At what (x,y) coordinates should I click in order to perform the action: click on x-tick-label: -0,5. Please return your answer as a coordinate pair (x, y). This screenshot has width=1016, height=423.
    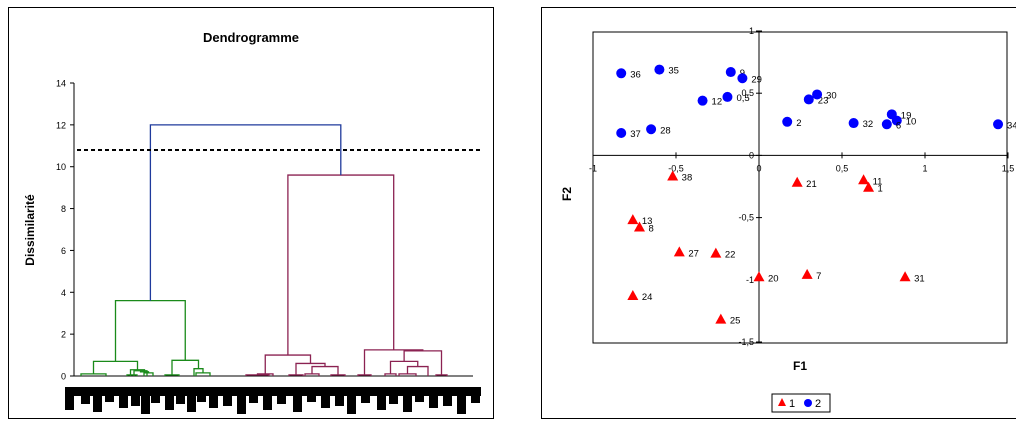
    Looking at the image, I should click on (676, 168).